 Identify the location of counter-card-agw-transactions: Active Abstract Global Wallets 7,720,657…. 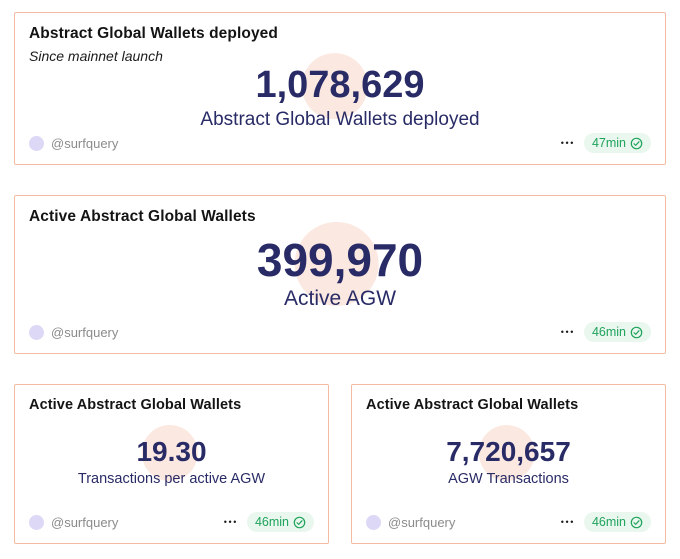
(508, 464).